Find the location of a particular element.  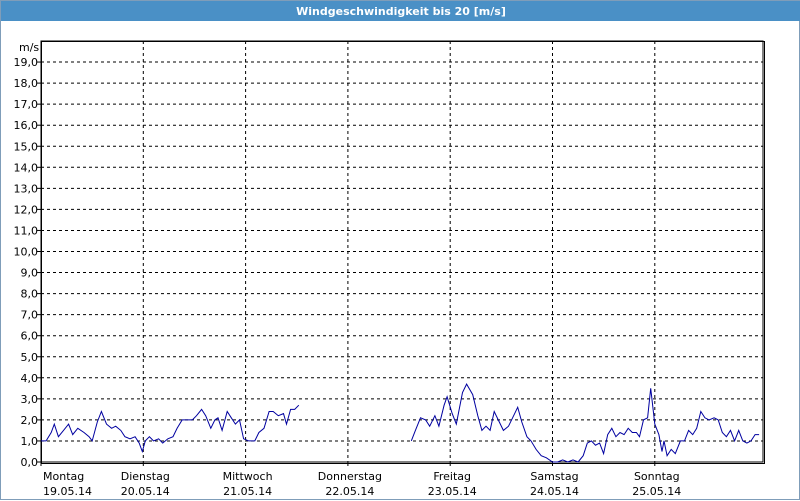

y-tick-label: 12,0 is located at coordinates (26, 209).